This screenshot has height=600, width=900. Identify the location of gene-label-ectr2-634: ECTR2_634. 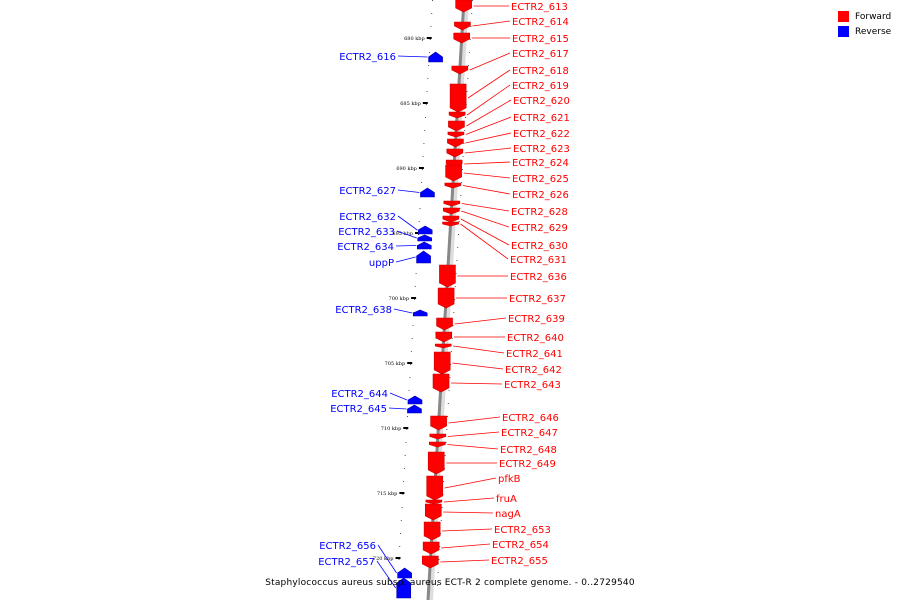
(365, 247).